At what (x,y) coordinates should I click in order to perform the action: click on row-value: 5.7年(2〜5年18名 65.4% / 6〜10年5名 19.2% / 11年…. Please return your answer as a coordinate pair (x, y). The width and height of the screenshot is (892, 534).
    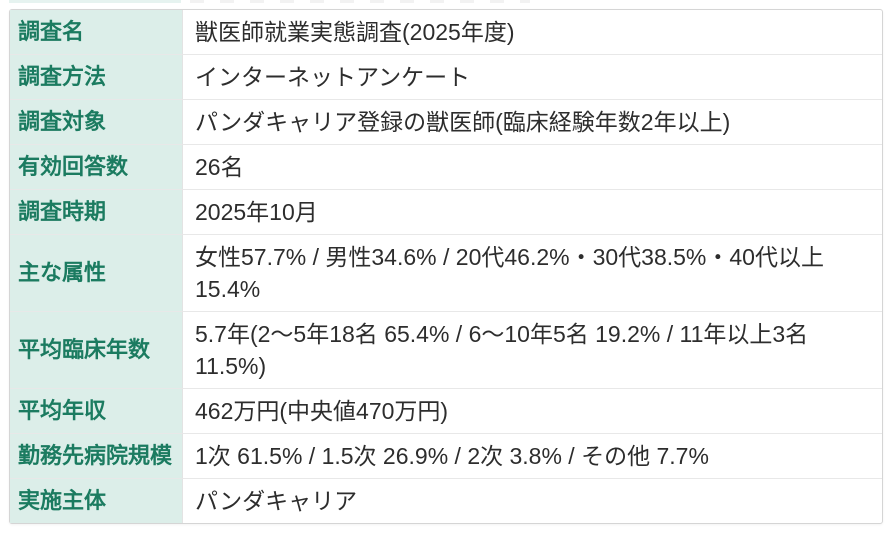
    Looking at the image, I should click on (532, 349).